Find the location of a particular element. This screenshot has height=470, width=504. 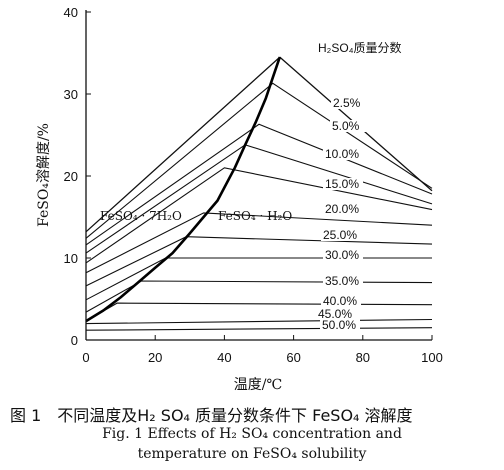

series-label: 50.0% is located at coordinates (339, 325).